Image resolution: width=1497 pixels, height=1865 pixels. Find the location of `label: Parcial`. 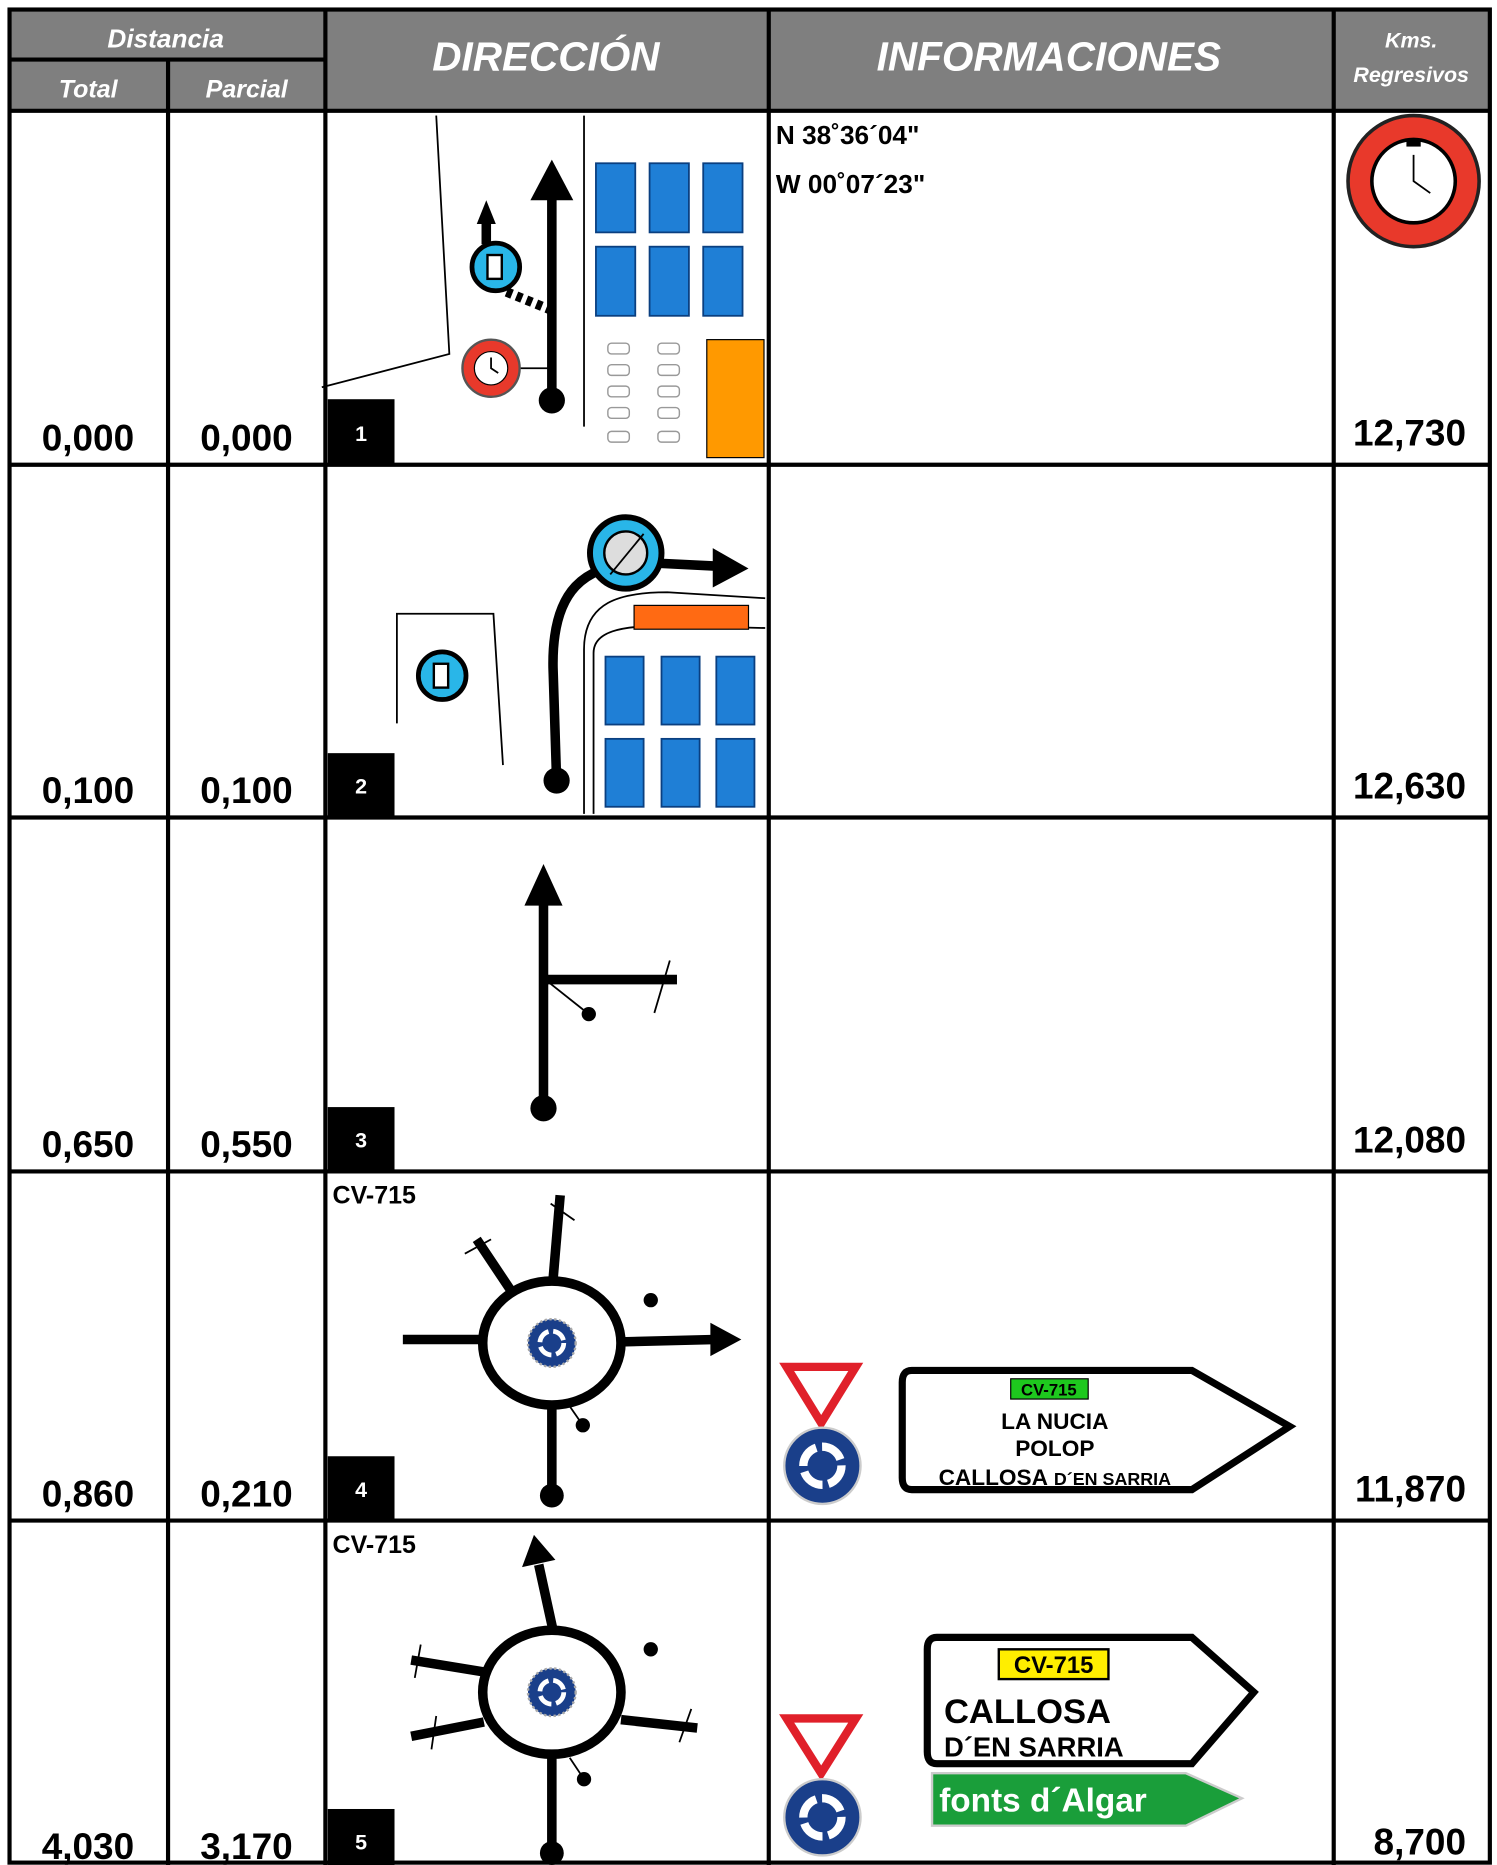

label: Parcial is located at coordinates (247, 90).